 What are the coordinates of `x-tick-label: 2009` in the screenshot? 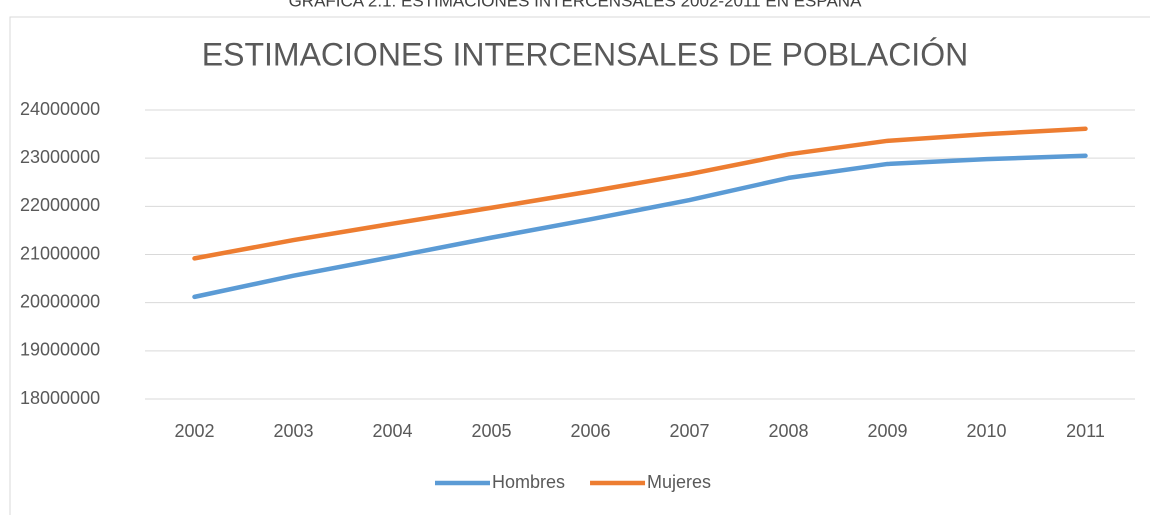 It's located at (887, 431).